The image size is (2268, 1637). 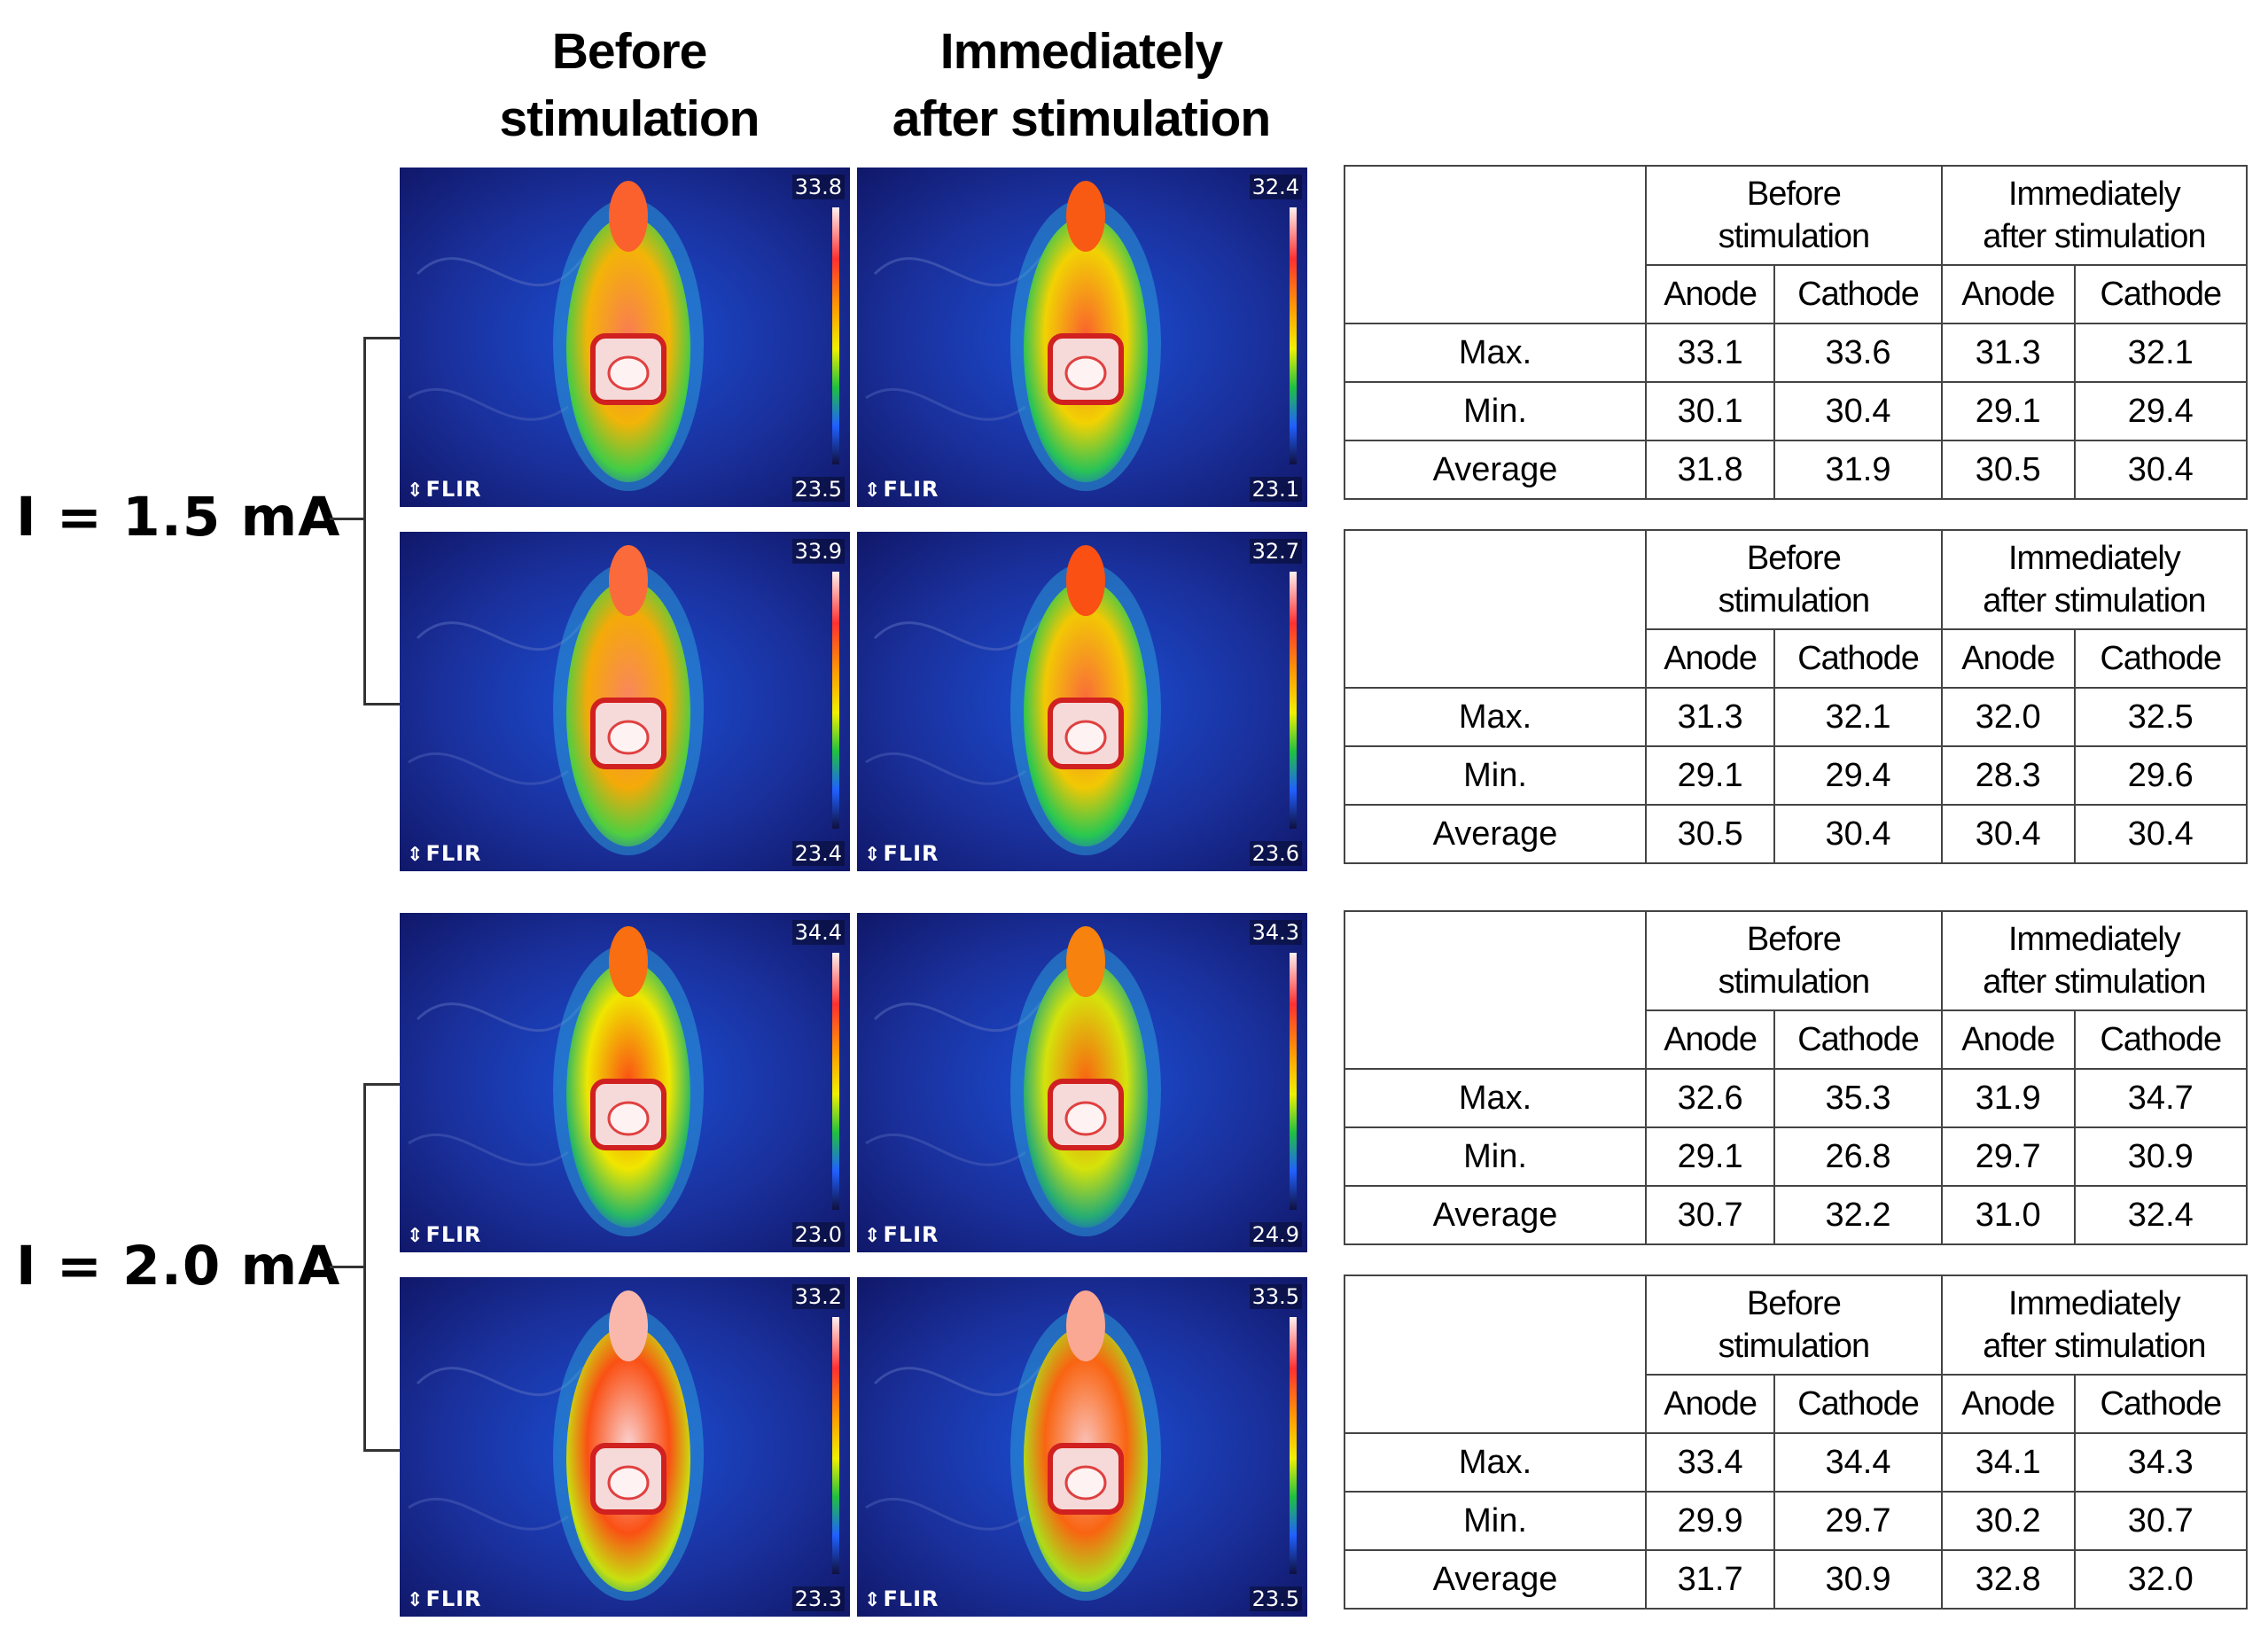 What do you see at coordinates (1275, 853) in the screenshot?
I see `scale-min: 23.6` at bounding box center [1275, 853].